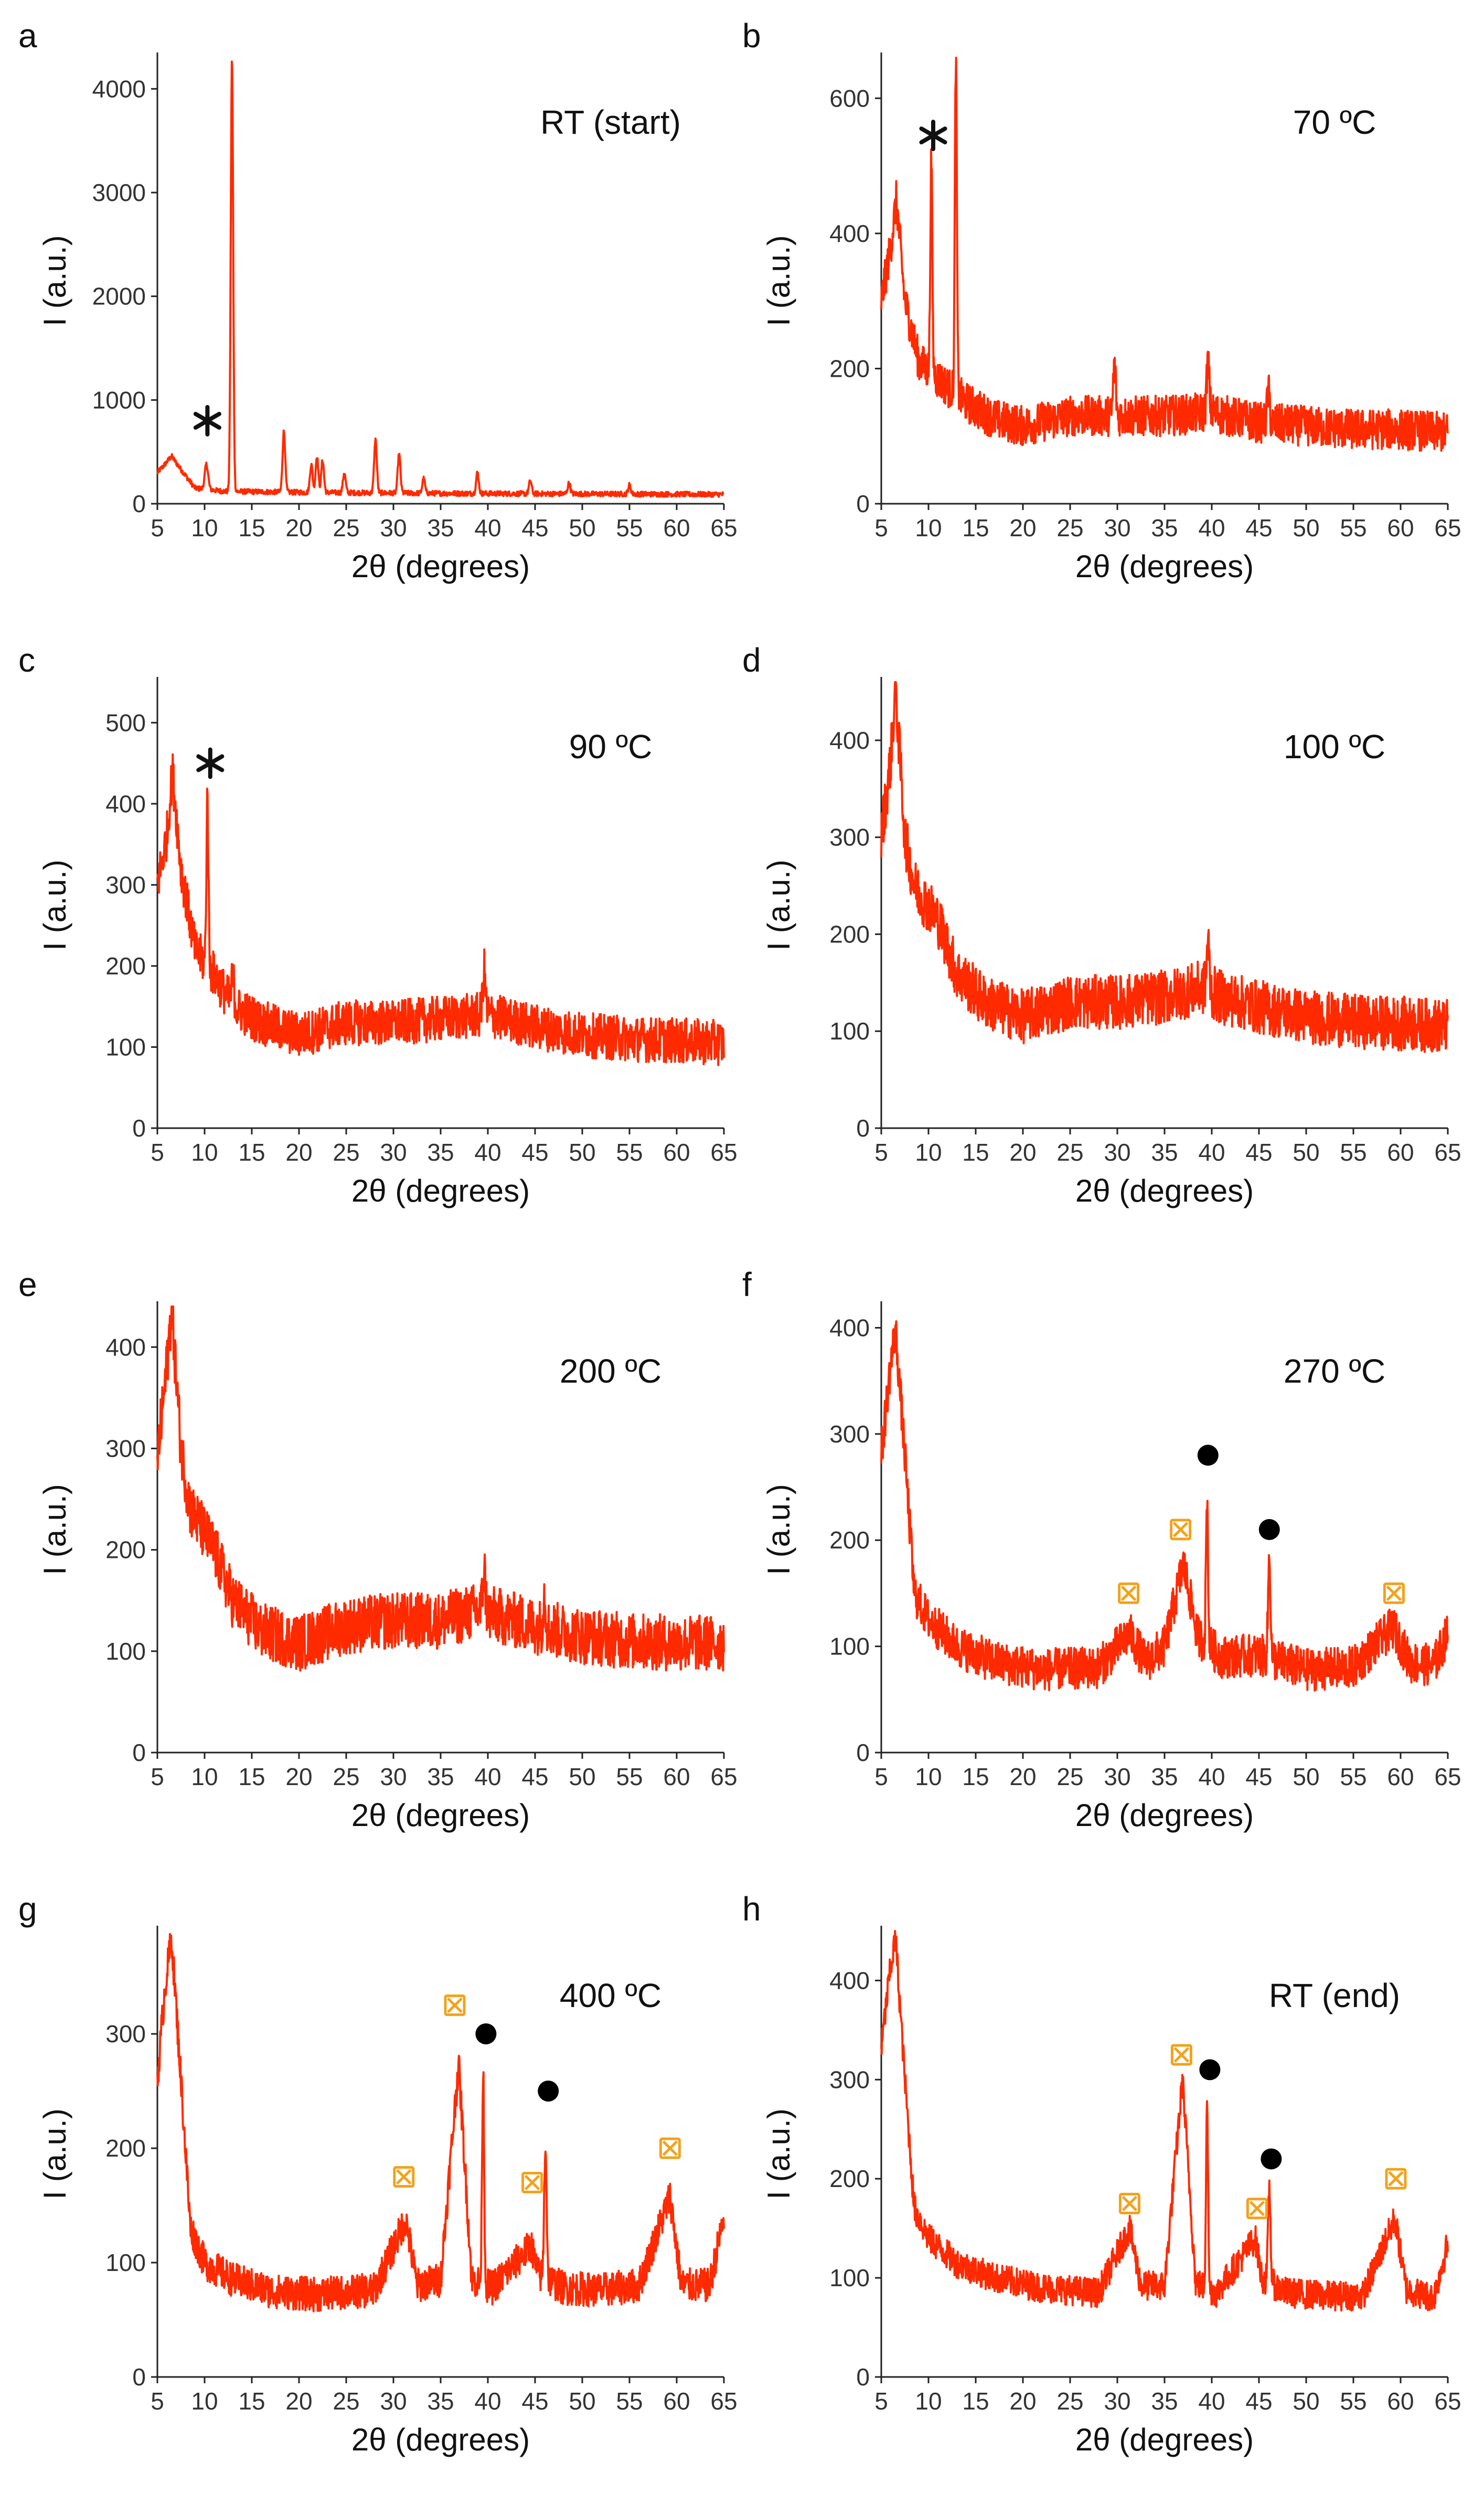 This screenshot has height=2505, width=1484. I want to click on temperature-label: RT (end), so click(1334, 1995).